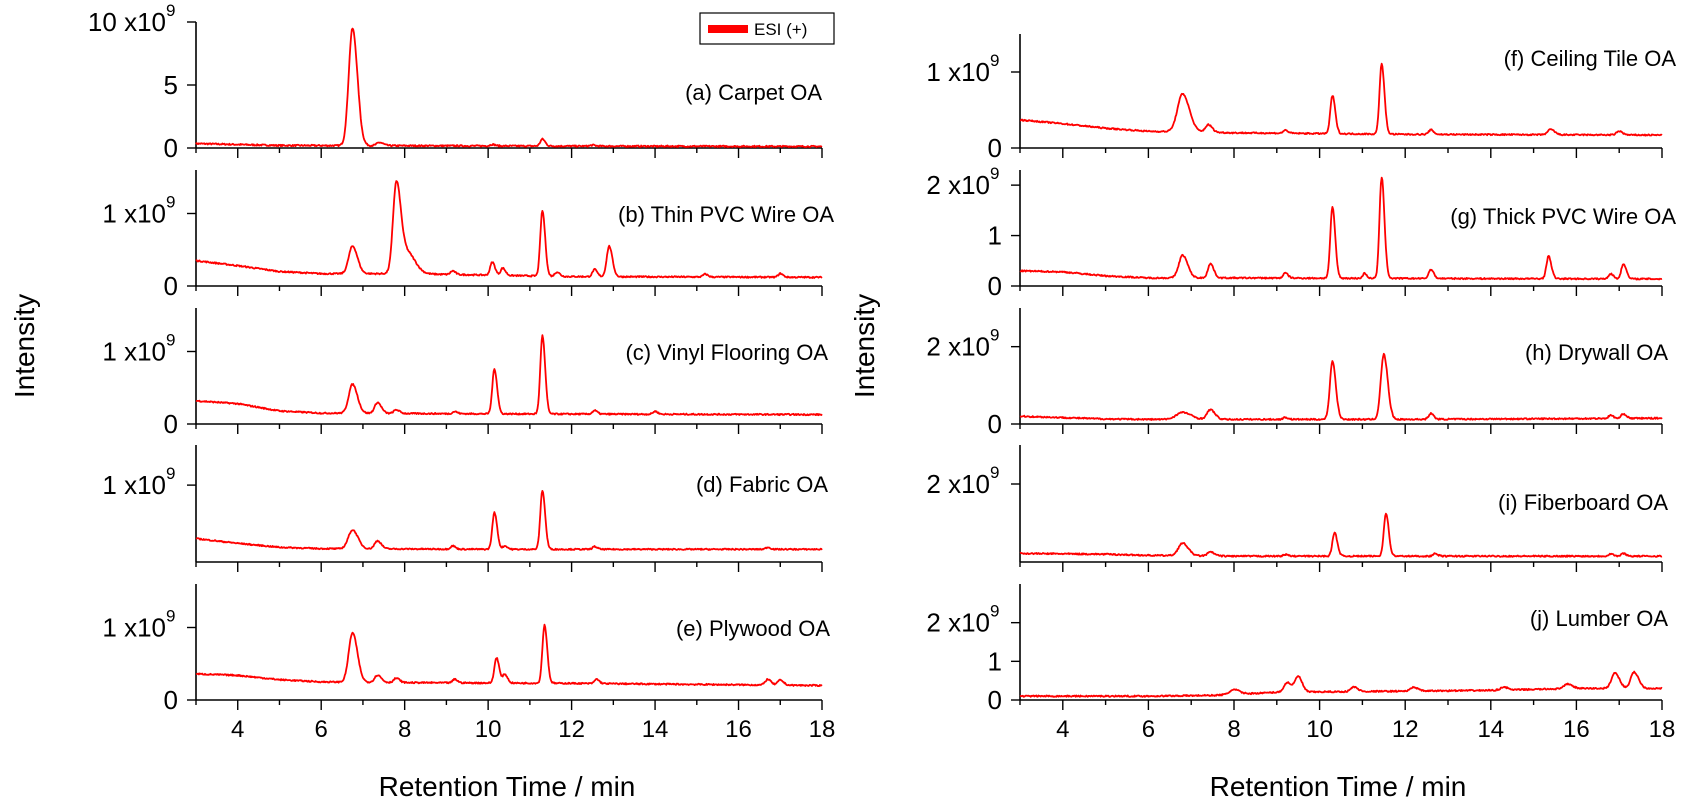 This screenshot has height=800, width=1684. I want to click on legend-swatch, so click(728, 29).